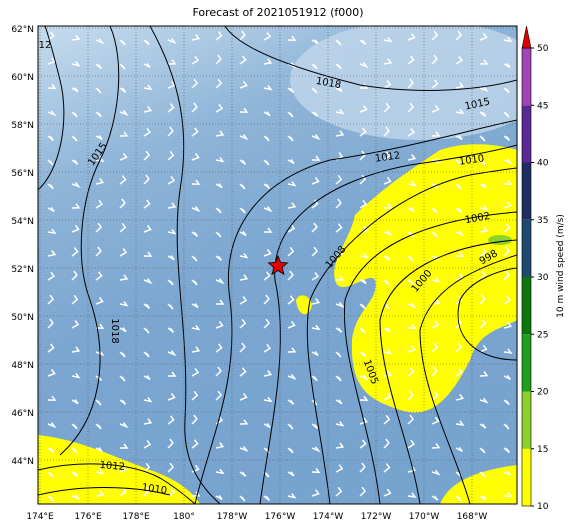 This screenshot has width=576, height=529. Describe the element at coordinates (543, 164) in the screenshot. I see `colorbar-tick-label: 40` at that location.